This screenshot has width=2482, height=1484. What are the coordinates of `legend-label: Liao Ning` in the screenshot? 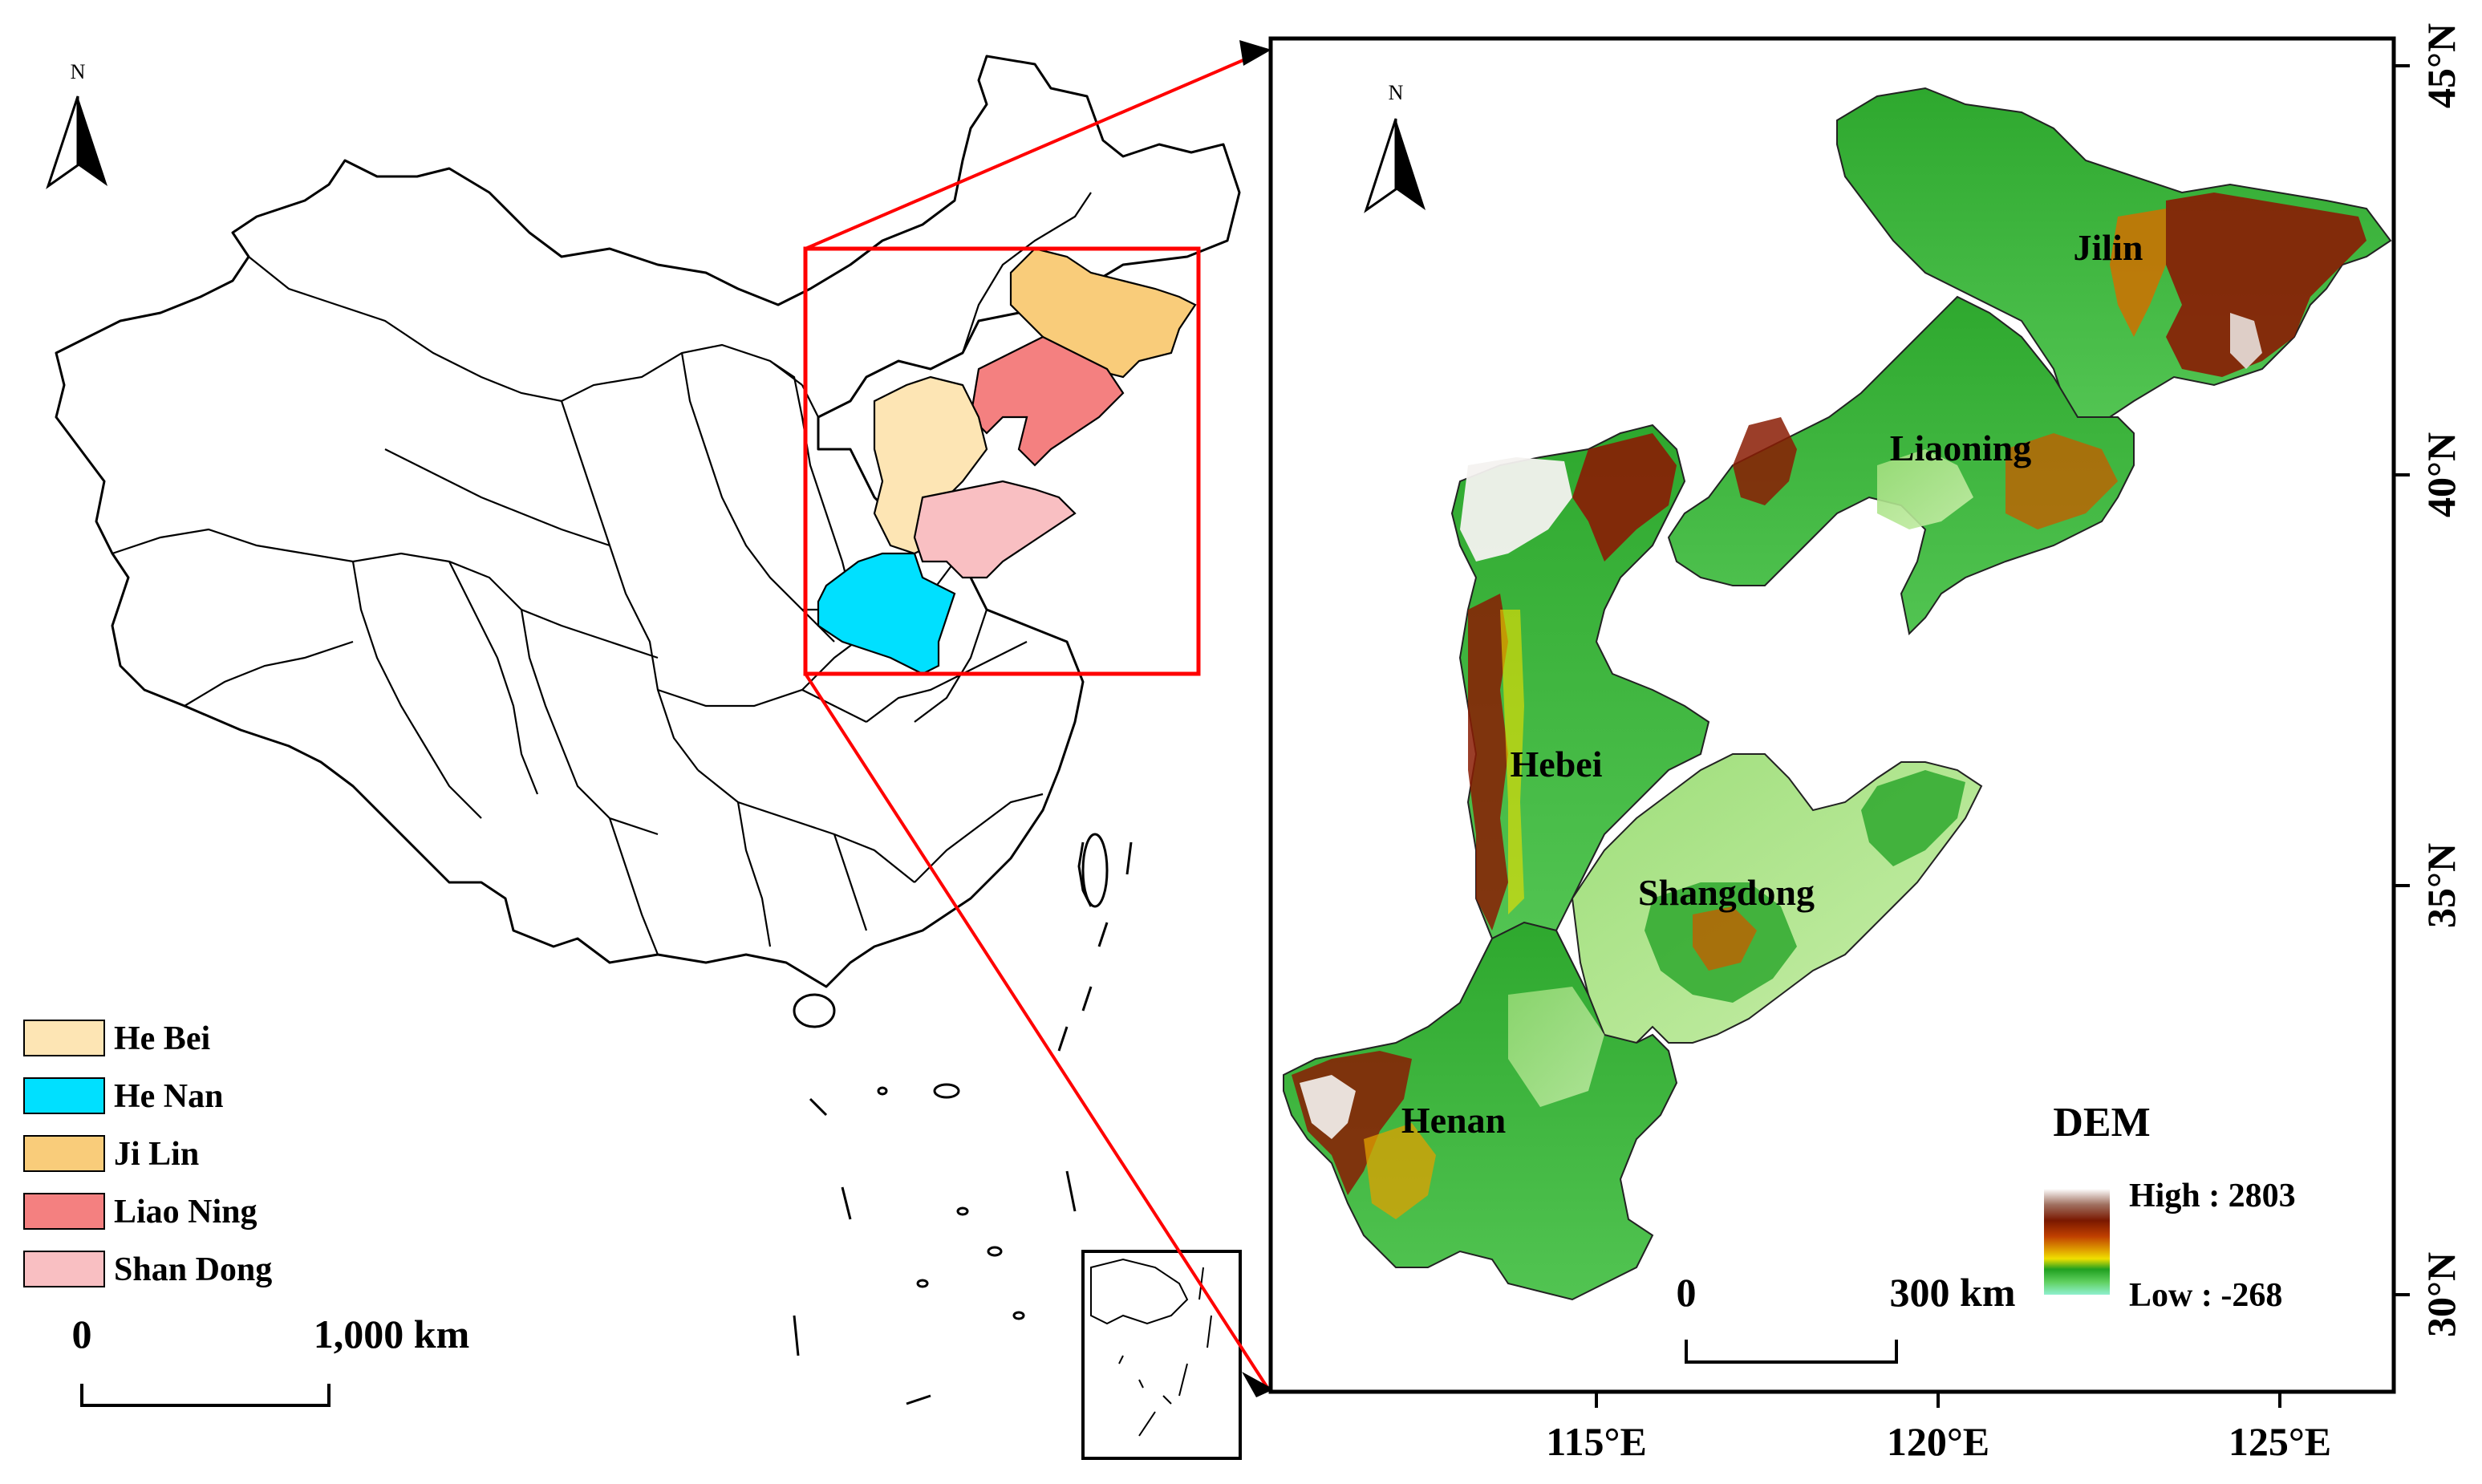 It's located at (186, 1212).